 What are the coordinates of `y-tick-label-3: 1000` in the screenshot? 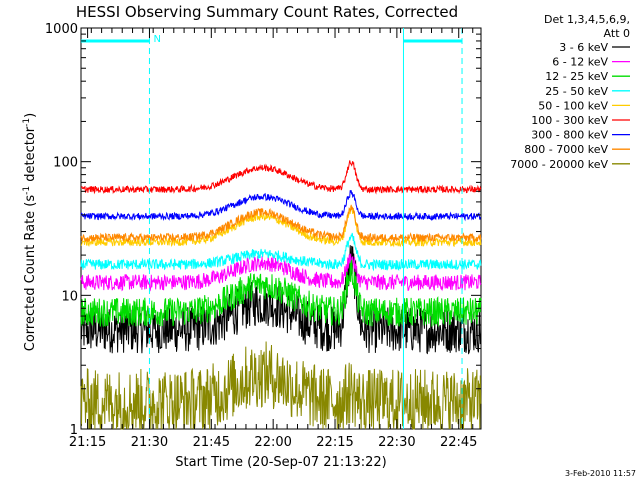 It's located at (61, 29).